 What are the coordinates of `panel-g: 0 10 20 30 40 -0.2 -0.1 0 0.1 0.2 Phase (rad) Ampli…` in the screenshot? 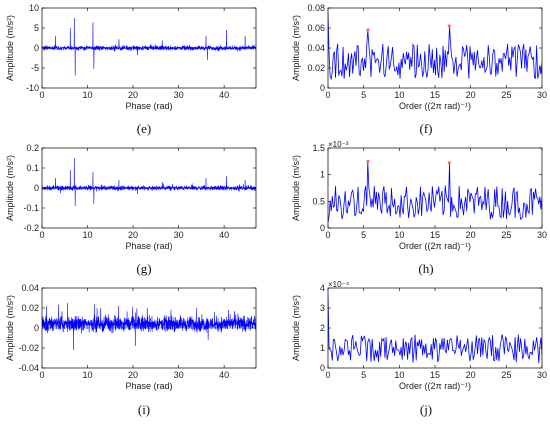 It's located at (131, 209).